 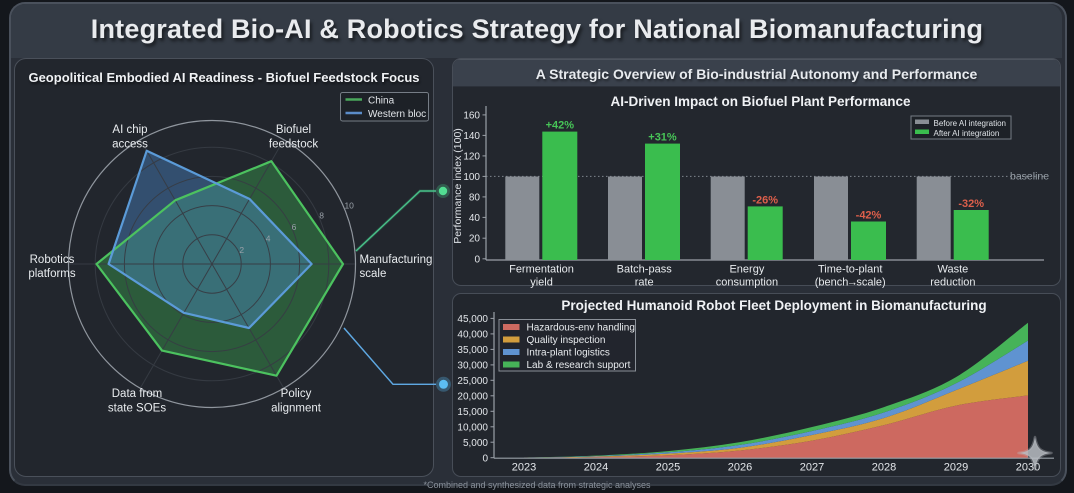 I want to click on svg-text: Quality inspection, so click(x=566, y=340).